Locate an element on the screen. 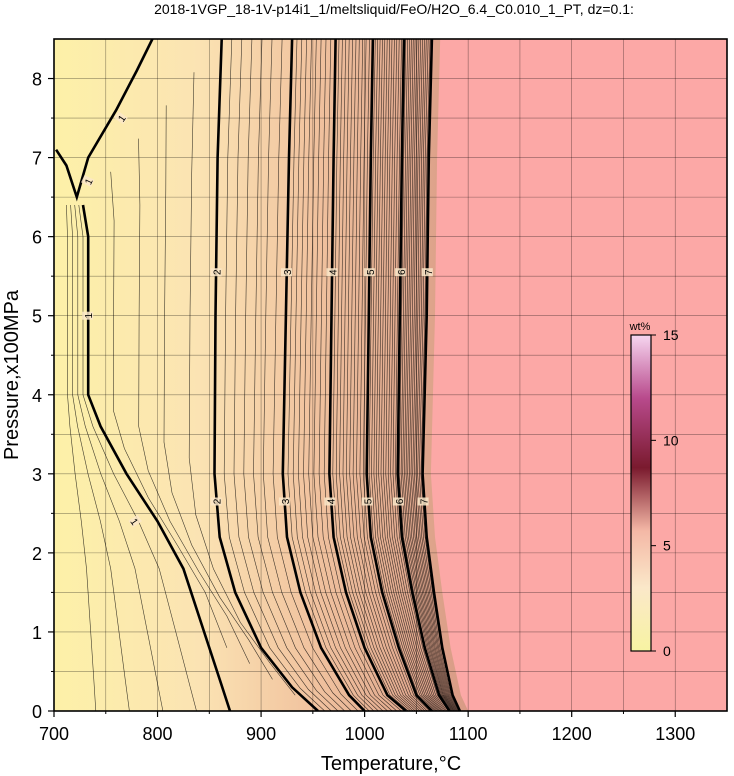 The height and width of the screenshot is (776, 734). colorbar-tick-label: 5 is located at coordinates (667, 546).